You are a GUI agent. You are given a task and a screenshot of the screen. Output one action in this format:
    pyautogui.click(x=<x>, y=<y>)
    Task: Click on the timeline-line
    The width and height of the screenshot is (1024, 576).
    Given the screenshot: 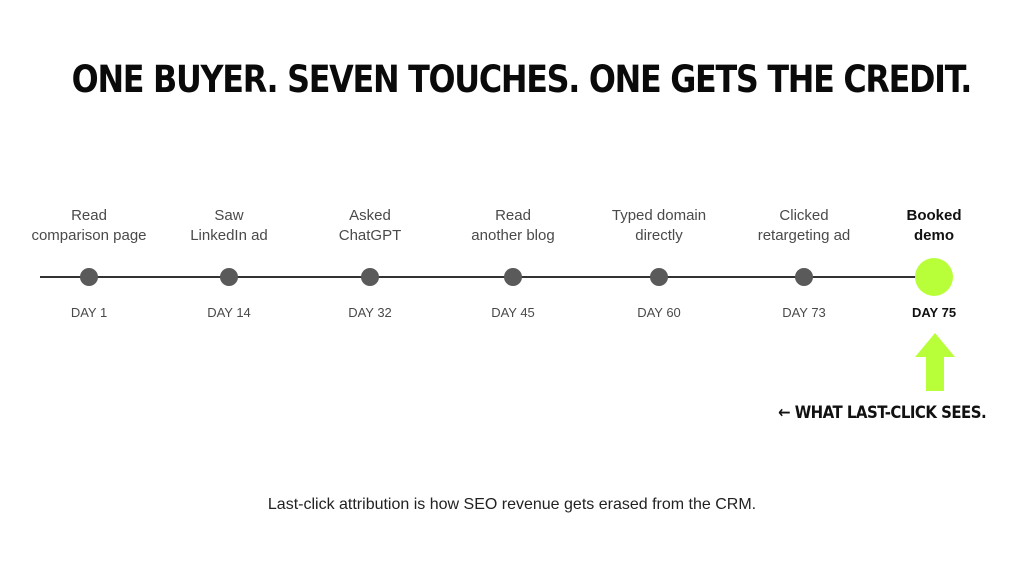 What is the action you would take?
    pyautogui.click(x=493, y=277)
    